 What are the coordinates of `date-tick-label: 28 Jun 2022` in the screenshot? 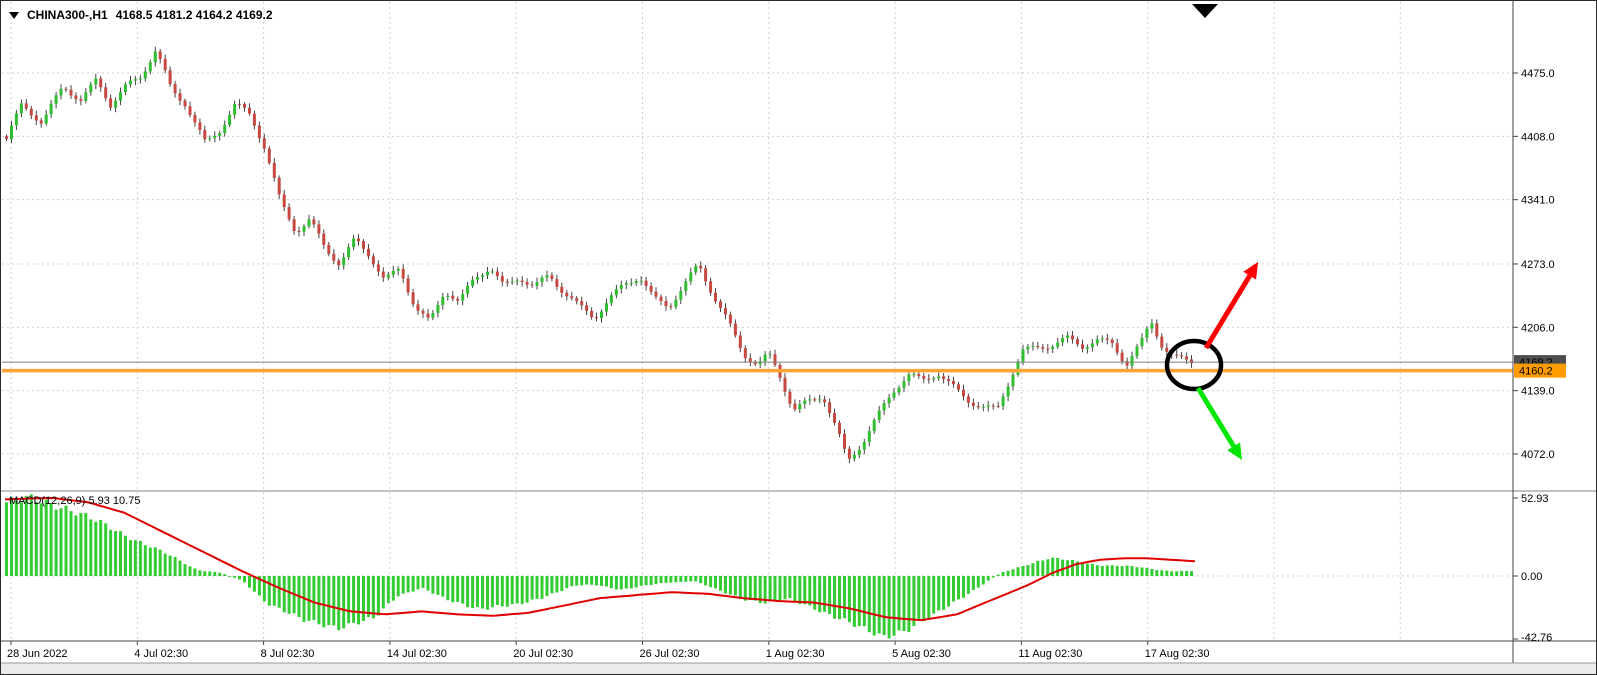 It's located at (37, 654).